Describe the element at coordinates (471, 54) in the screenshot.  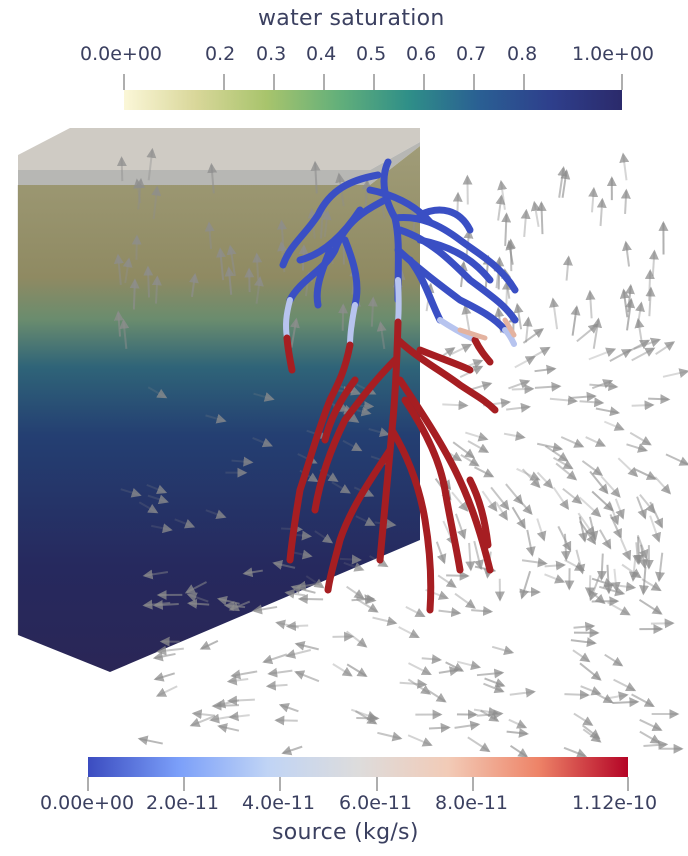
I see `water-saturation-tick-label: 0.7` at that location.